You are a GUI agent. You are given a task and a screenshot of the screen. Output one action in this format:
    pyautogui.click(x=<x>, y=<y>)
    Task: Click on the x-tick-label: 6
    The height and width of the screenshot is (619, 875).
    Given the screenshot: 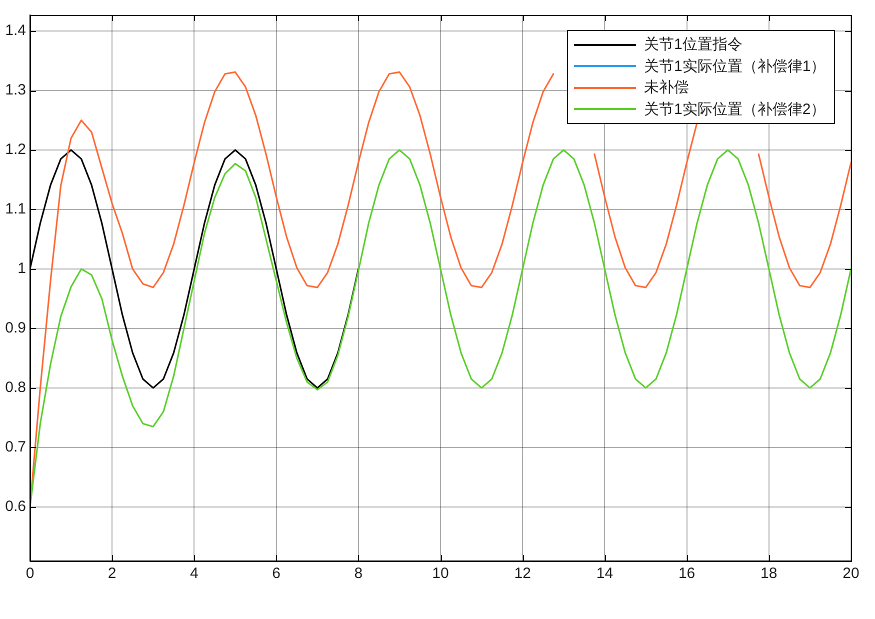 What is the action you would take?
    pyautogui.click(x=276, y=573)
    